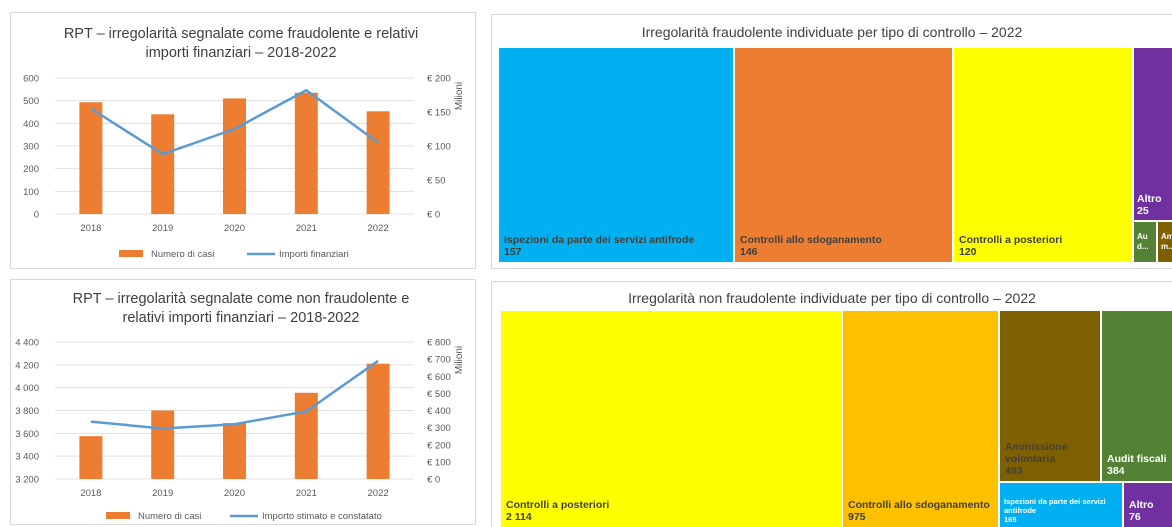  Describe the element at coordinates (378, 228) in the screenshot. I see `x-tick-label: 2022` at that location.